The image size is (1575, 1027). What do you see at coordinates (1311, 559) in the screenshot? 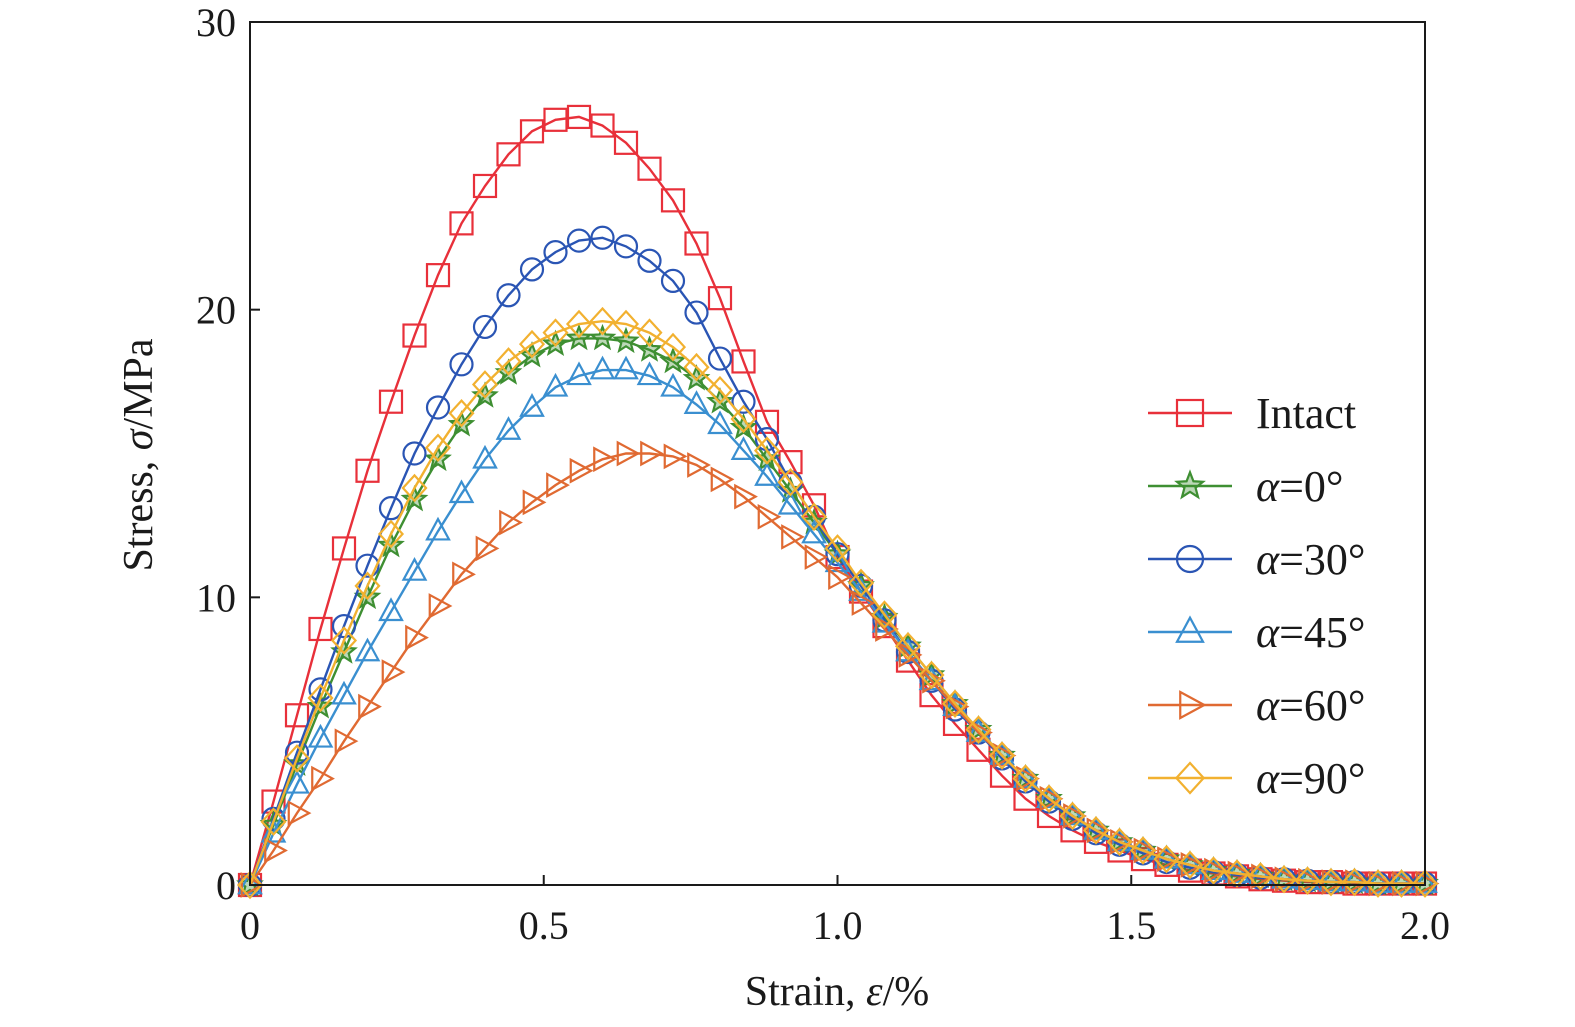
I see `legend-label: α=30°` at bounding box center [1311, 559].